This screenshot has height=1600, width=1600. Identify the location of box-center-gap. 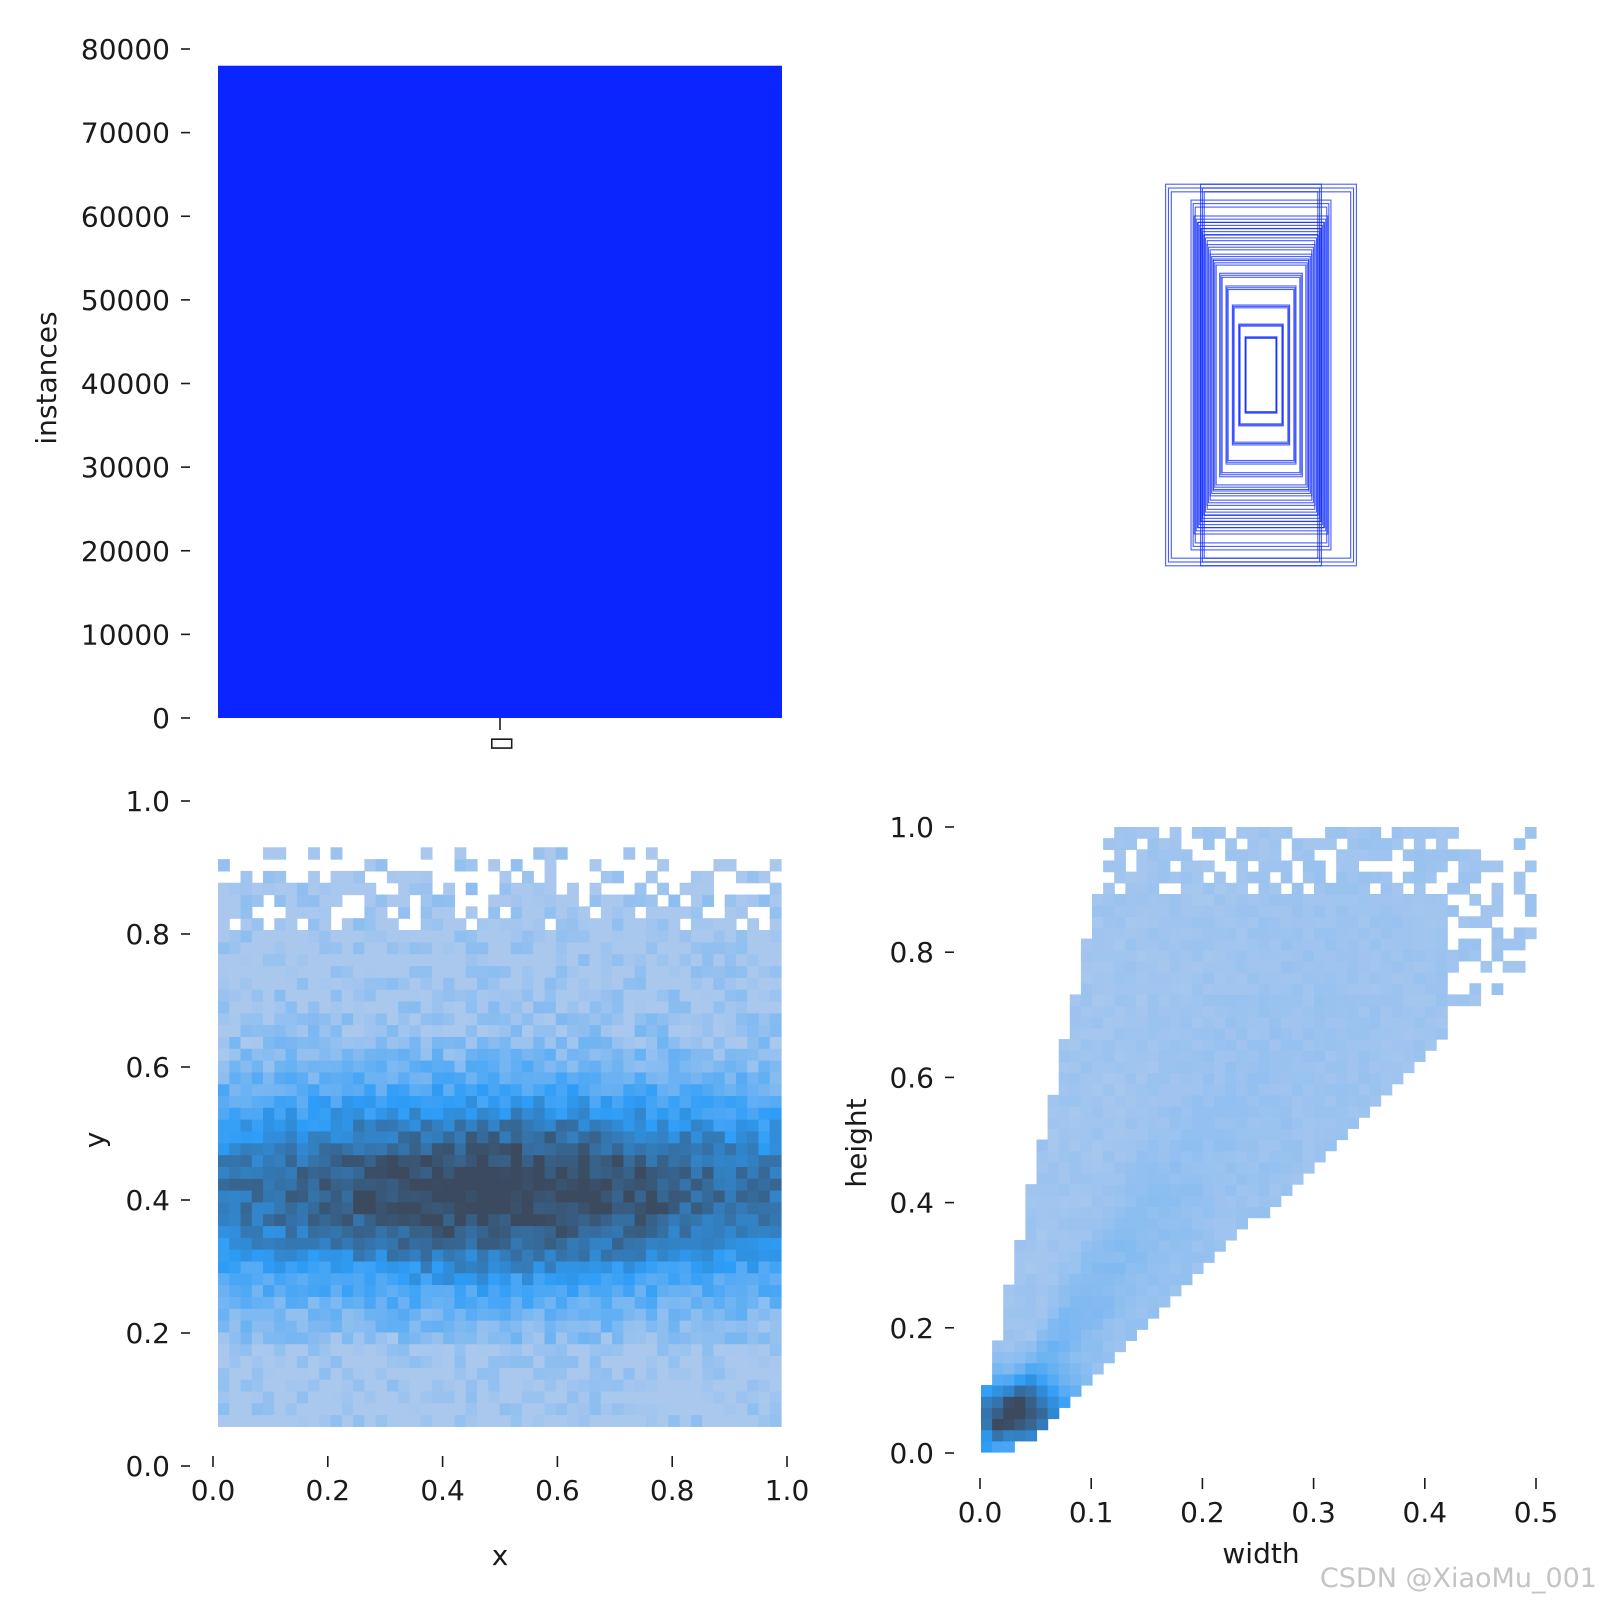
(1261, 375).